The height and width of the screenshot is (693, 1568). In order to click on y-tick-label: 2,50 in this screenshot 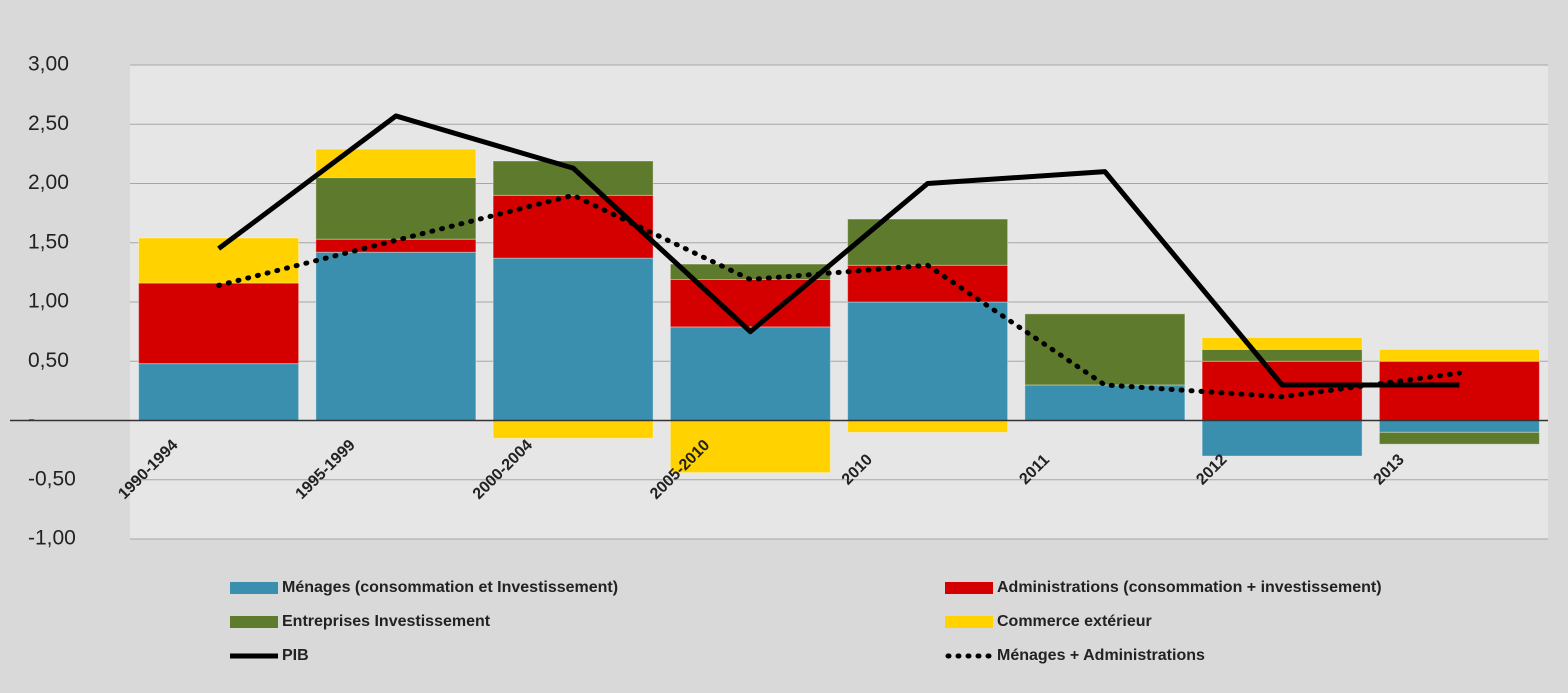, I will do `click(48, 123)`.